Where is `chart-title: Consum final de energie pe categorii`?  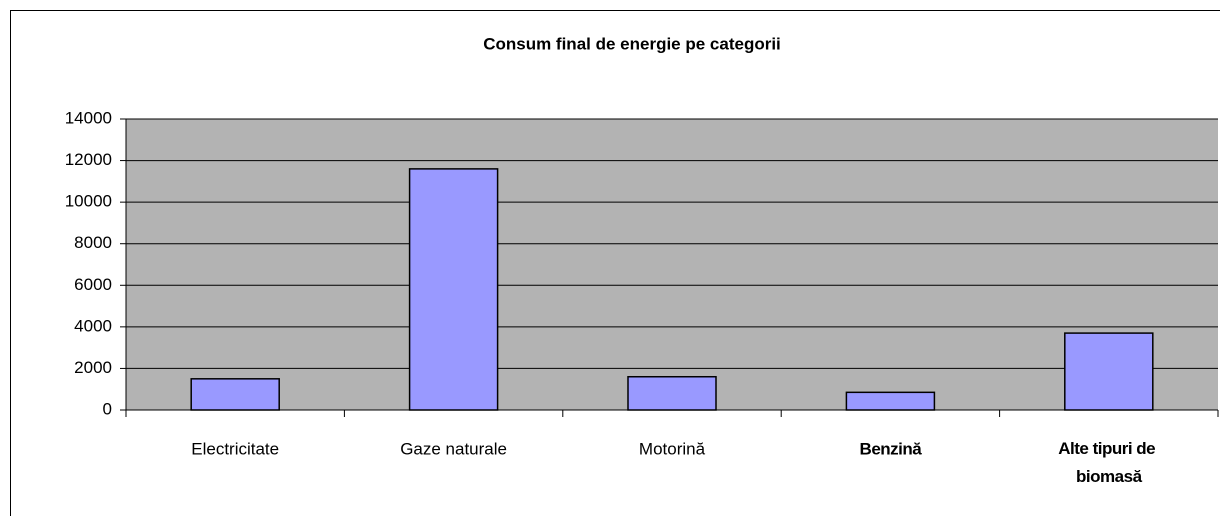 chart-title: Consum final de energie pe categorii is located at coordinates (632, 43).